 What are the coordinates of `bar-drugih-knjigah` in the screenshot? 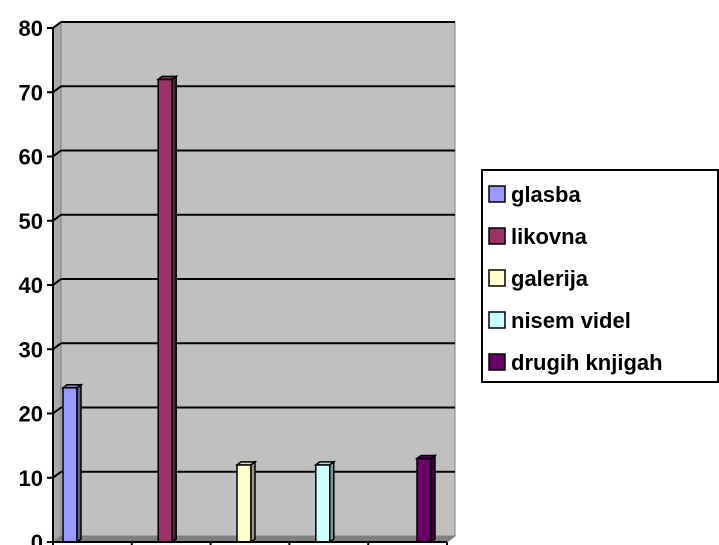 It's located at (426, 498).